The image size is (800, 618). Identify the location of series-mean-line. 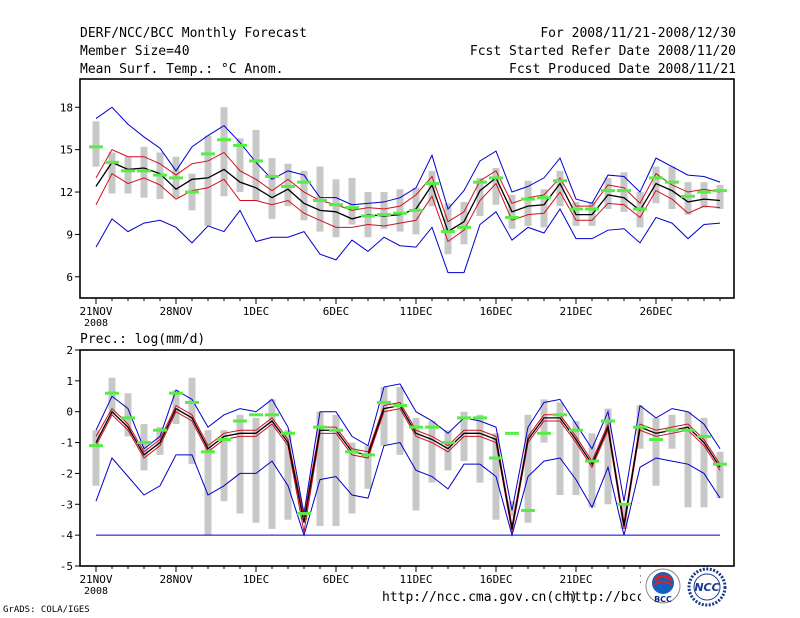
(408, 197).